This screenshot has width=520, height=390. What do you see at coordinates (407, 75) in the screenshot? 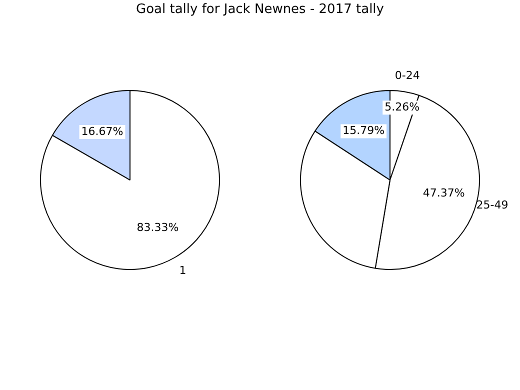
I see `slice-label: 0-24` at bounding box center [407, 75].